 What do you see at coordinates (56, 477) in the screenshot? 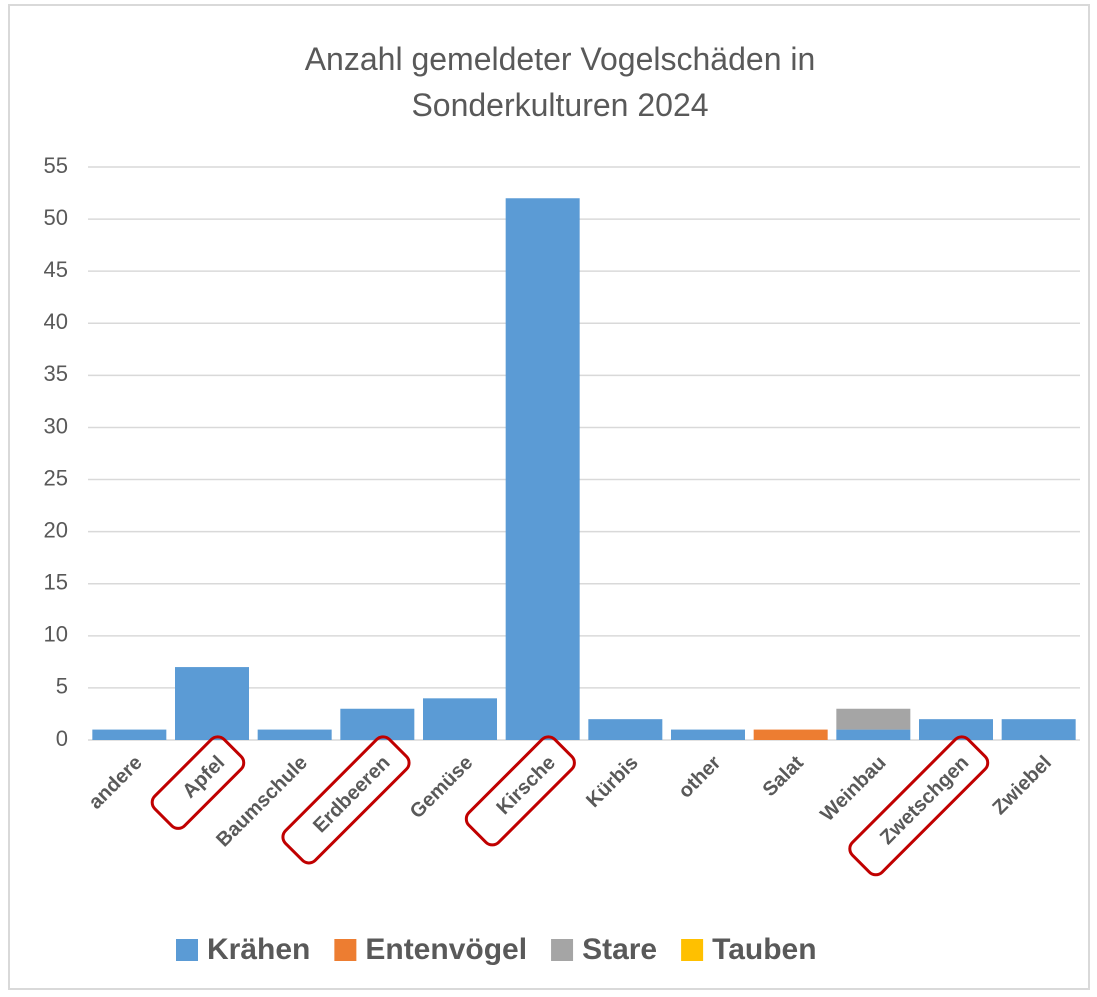
I see `y-tick-label: 25` at bounding box center [56, 477].